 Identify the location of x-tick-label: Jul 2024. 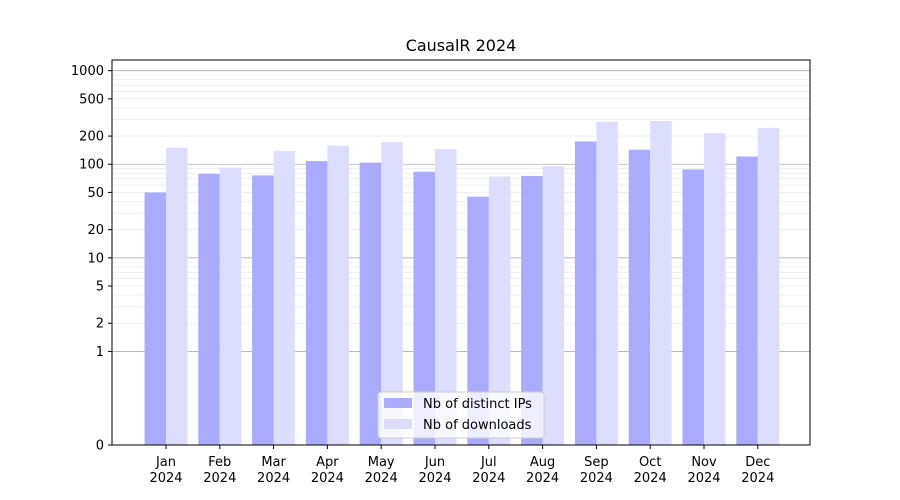
(488, 470).